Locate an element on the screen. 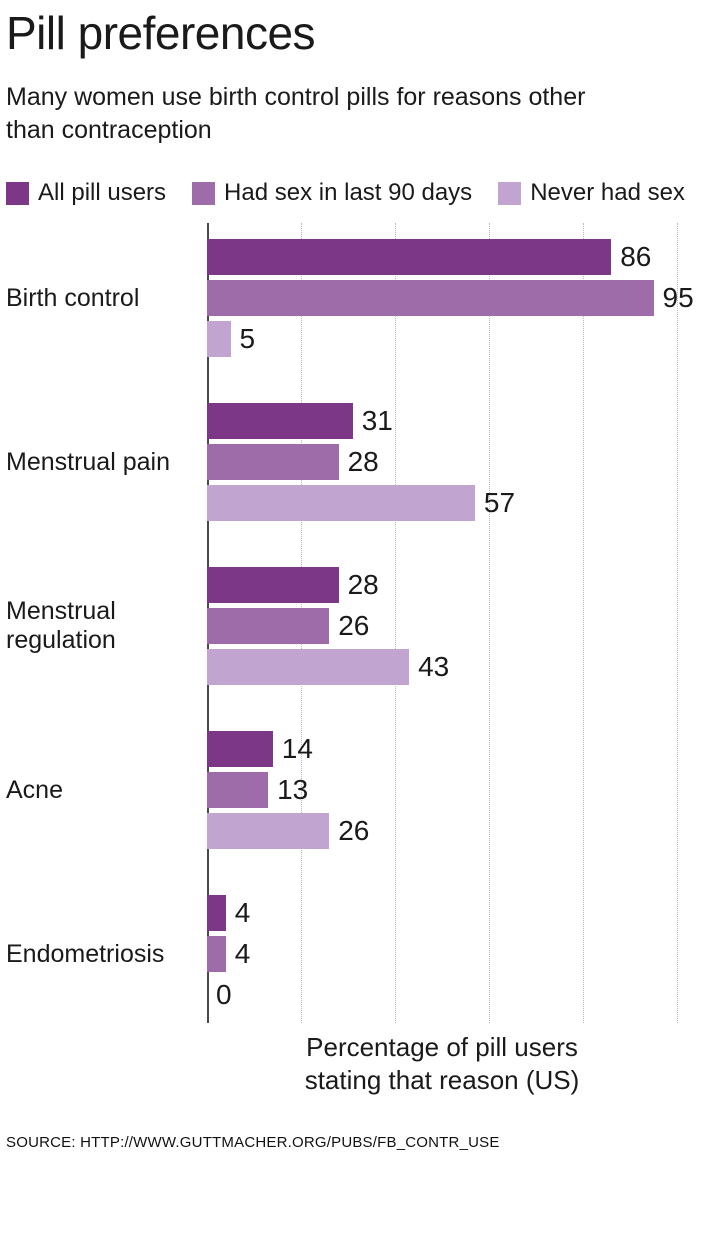 Image resolution: width=718 pixels, height=1254 pixels. legend-swatch-dark-icon is located at coordinates (17, 193).